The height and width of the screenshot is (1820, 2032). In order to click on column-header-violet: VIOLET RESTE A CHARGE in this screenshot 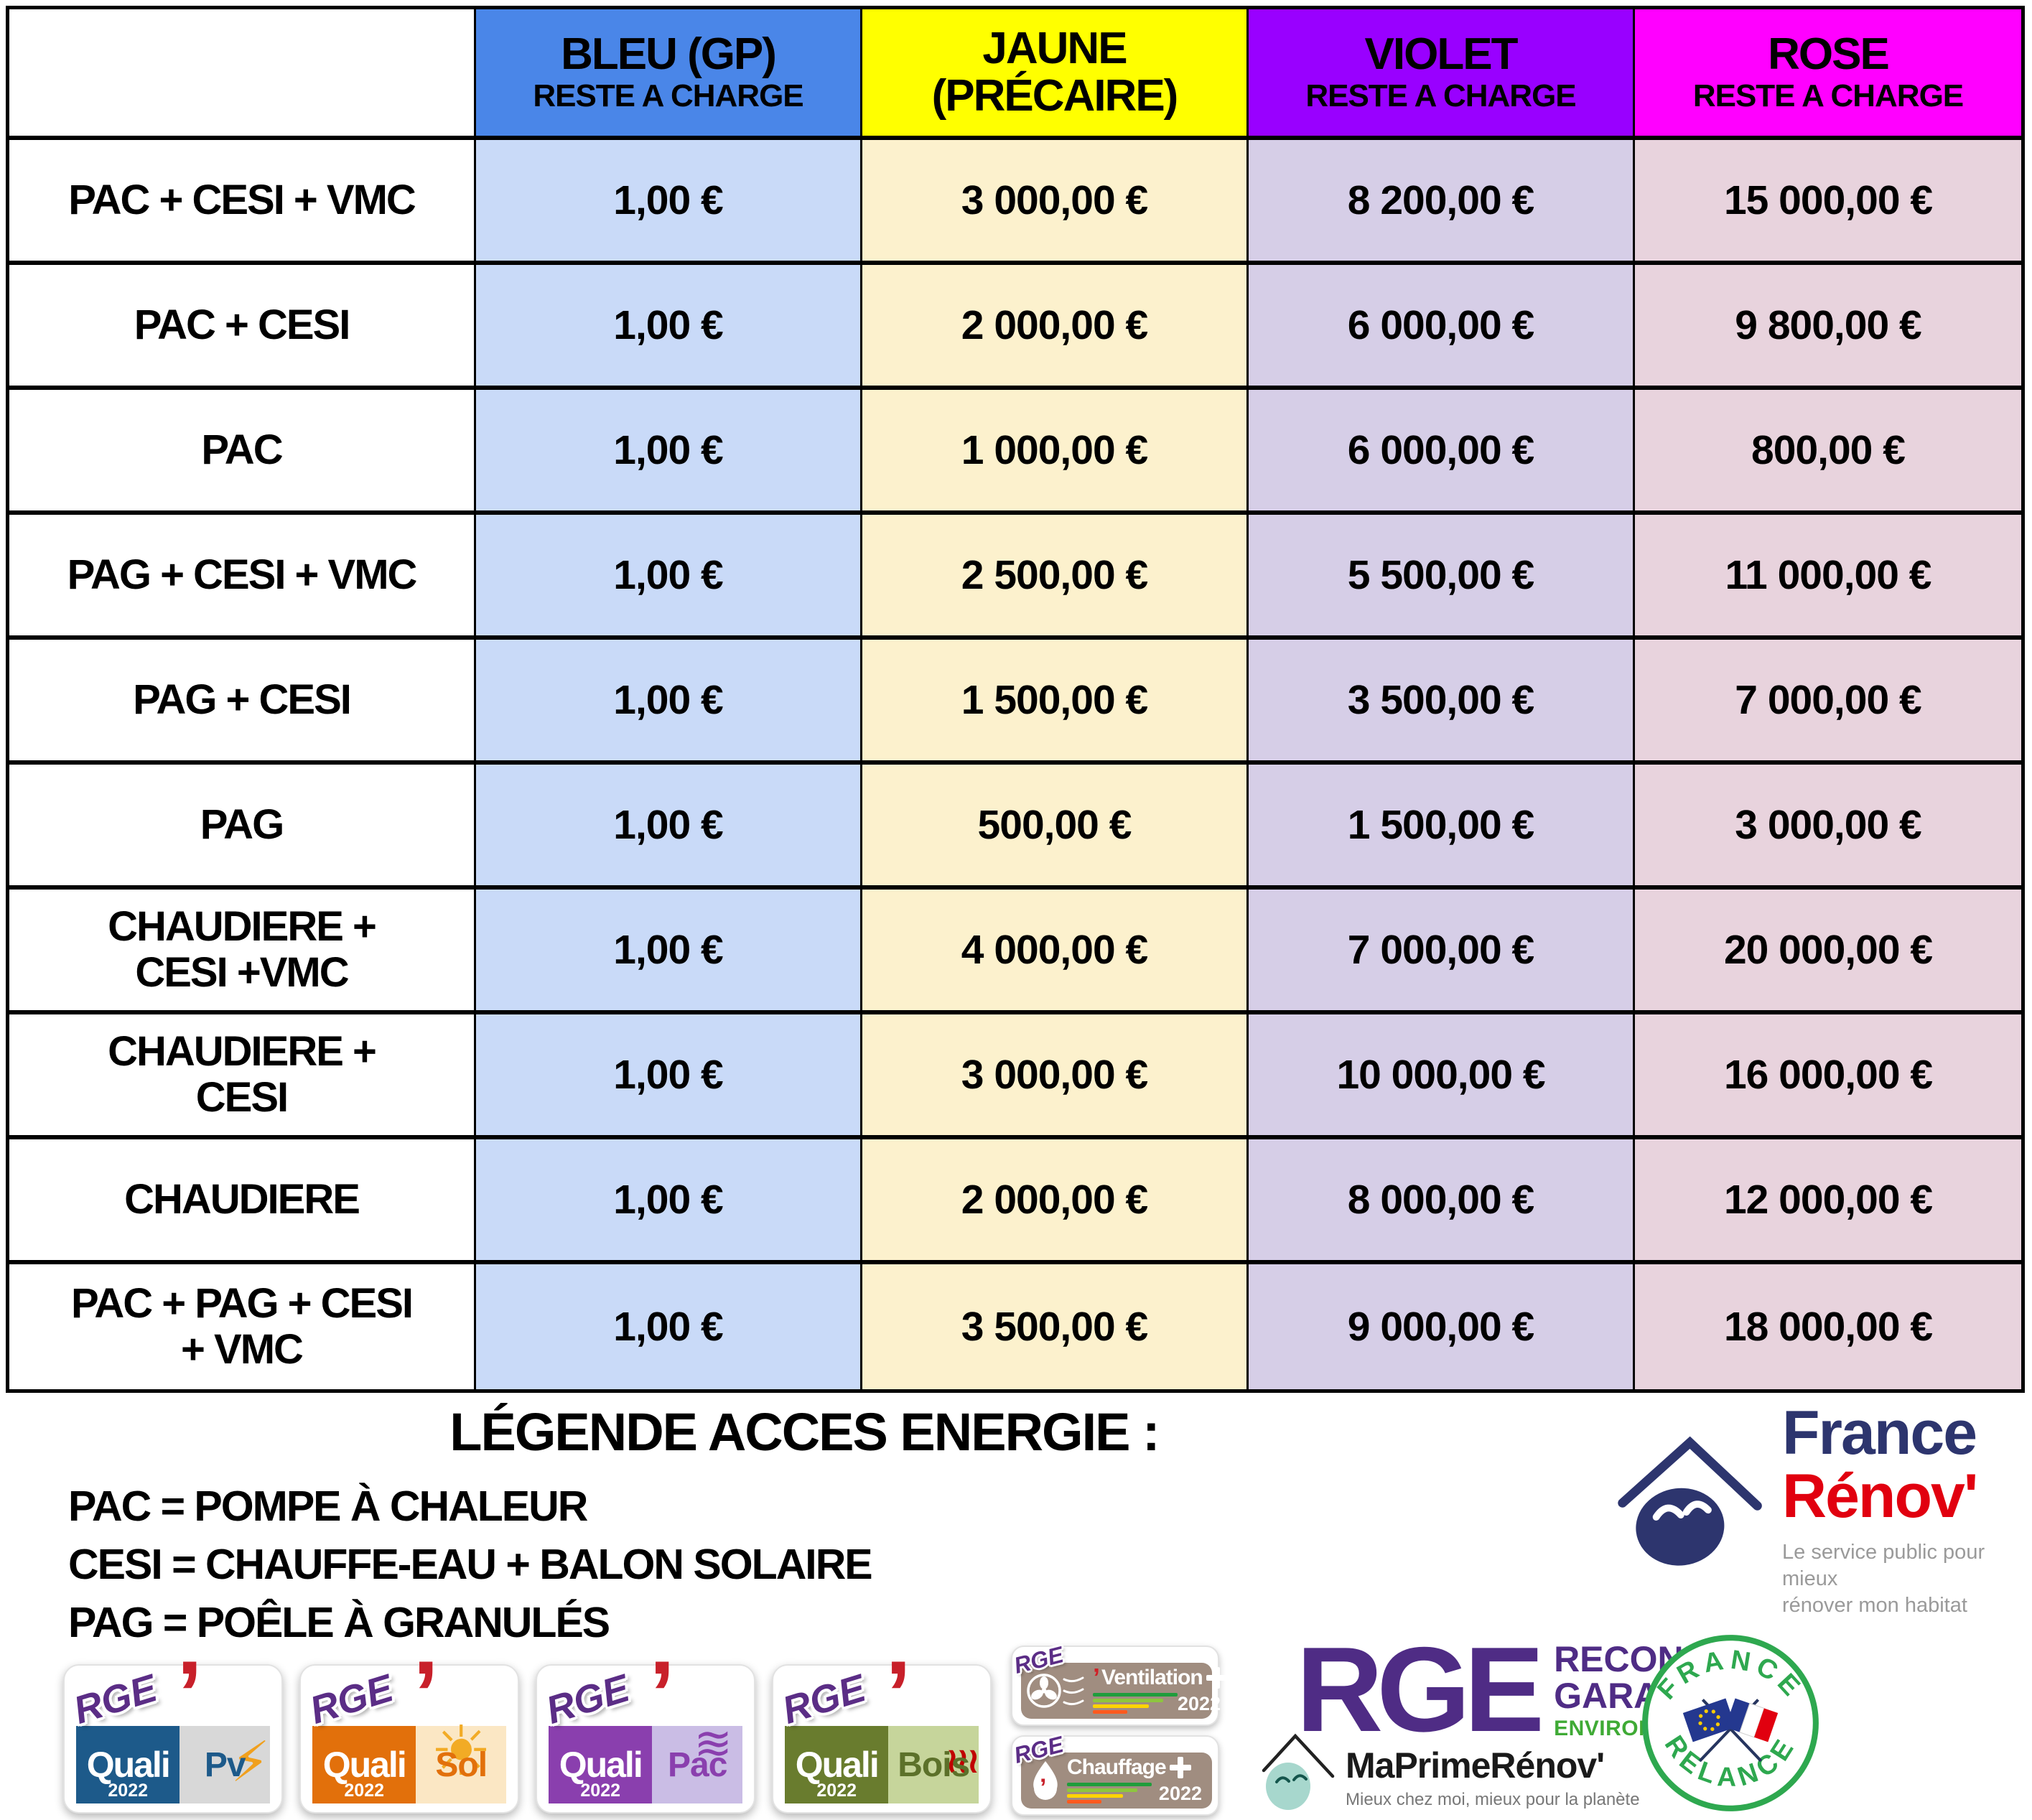, I will do `click(1442, 74)`.